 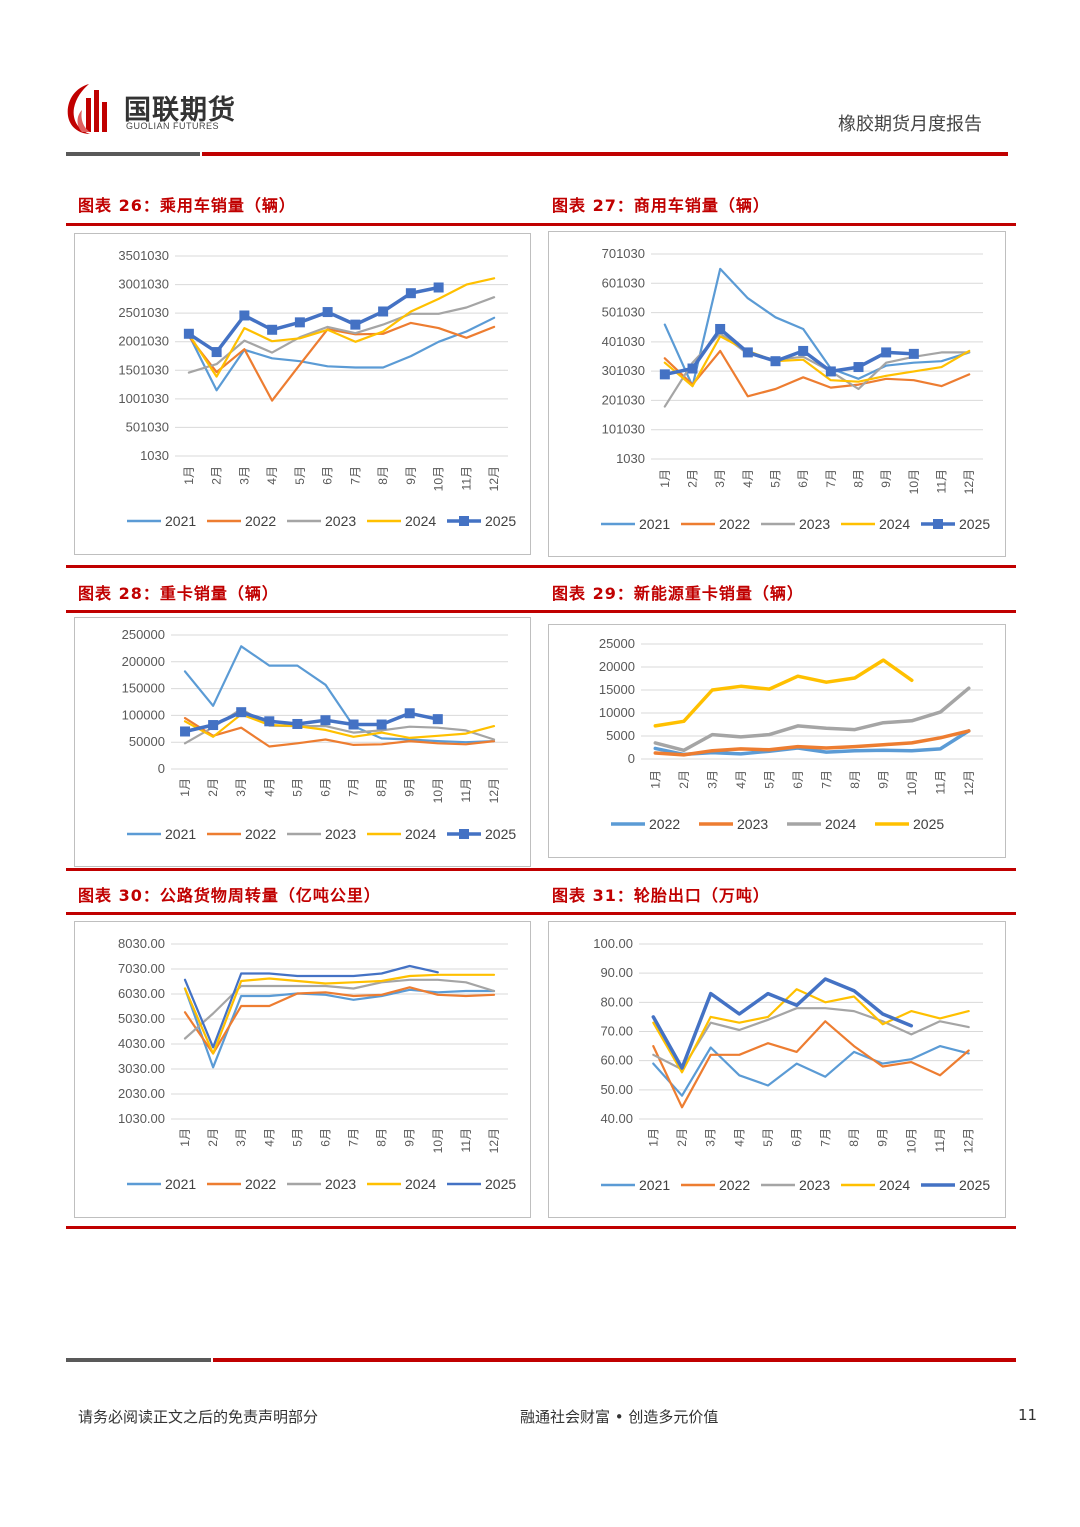 I want to click on logo-text-cn: 国联期货, so click(x=180, y=110).